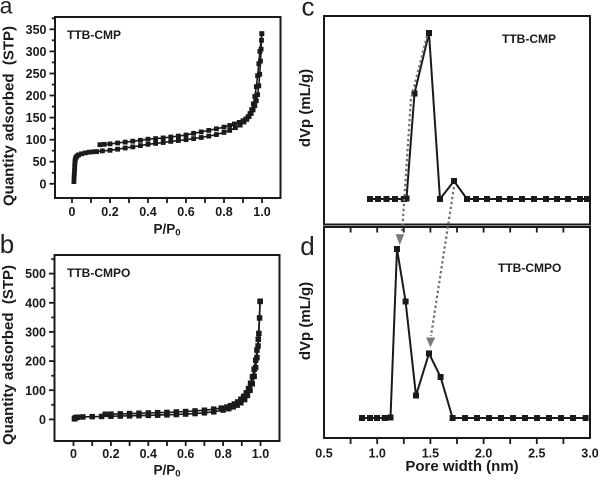 The image size is (600, 483). I want to click on svg-text: 350, so click(36, 30).